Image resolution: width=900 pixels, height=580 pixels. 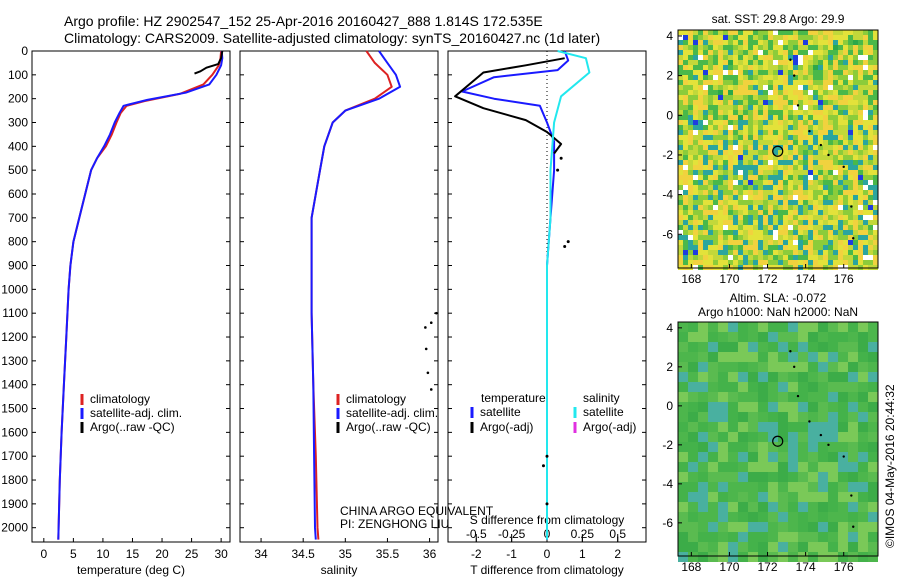 What do you see at coordinates (691, 567) in the screenshot?
I see `x-tick-label: 168` at bounding box center [691, 567].